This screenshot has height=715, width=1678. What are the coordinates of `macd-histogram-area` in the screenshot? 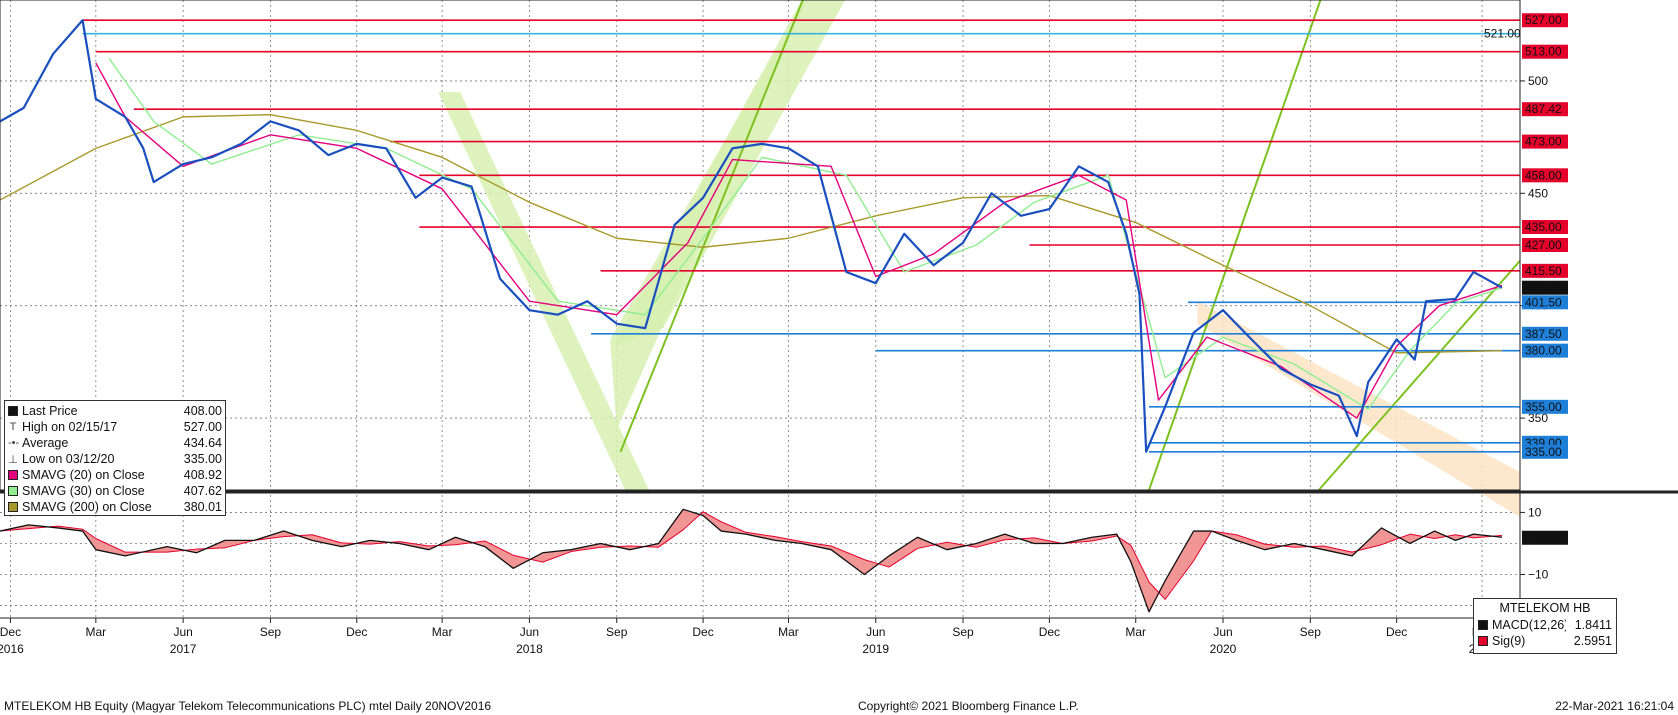 It's located at (751, 560).